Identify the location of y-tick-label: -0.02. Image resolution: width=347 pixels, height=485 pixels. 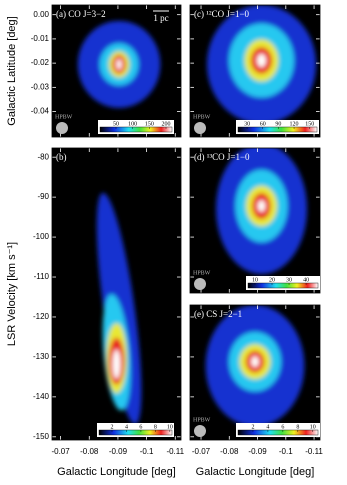
(40, 62).